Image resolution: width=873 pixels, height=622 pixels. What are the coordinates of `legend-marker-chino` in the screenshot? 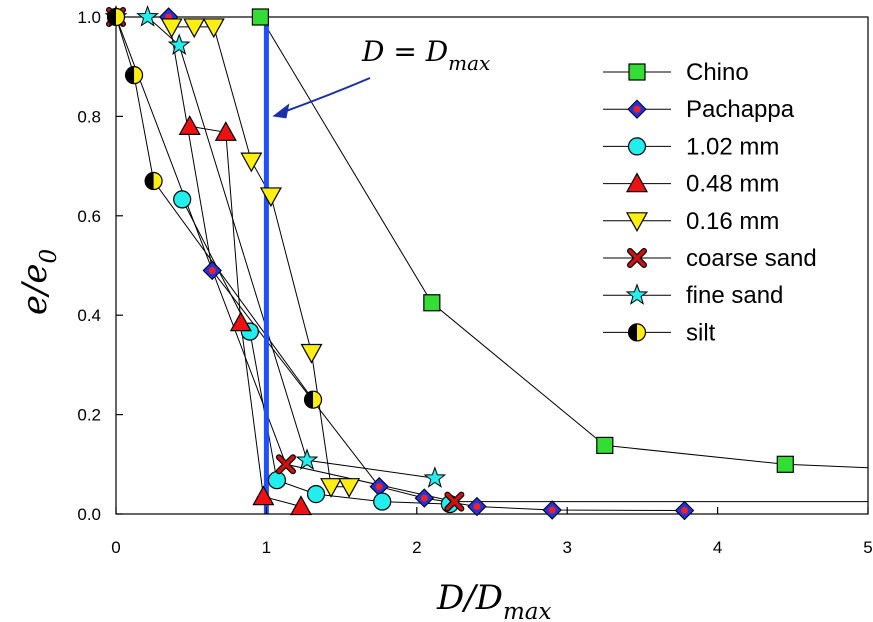 It's located at (637, 72).